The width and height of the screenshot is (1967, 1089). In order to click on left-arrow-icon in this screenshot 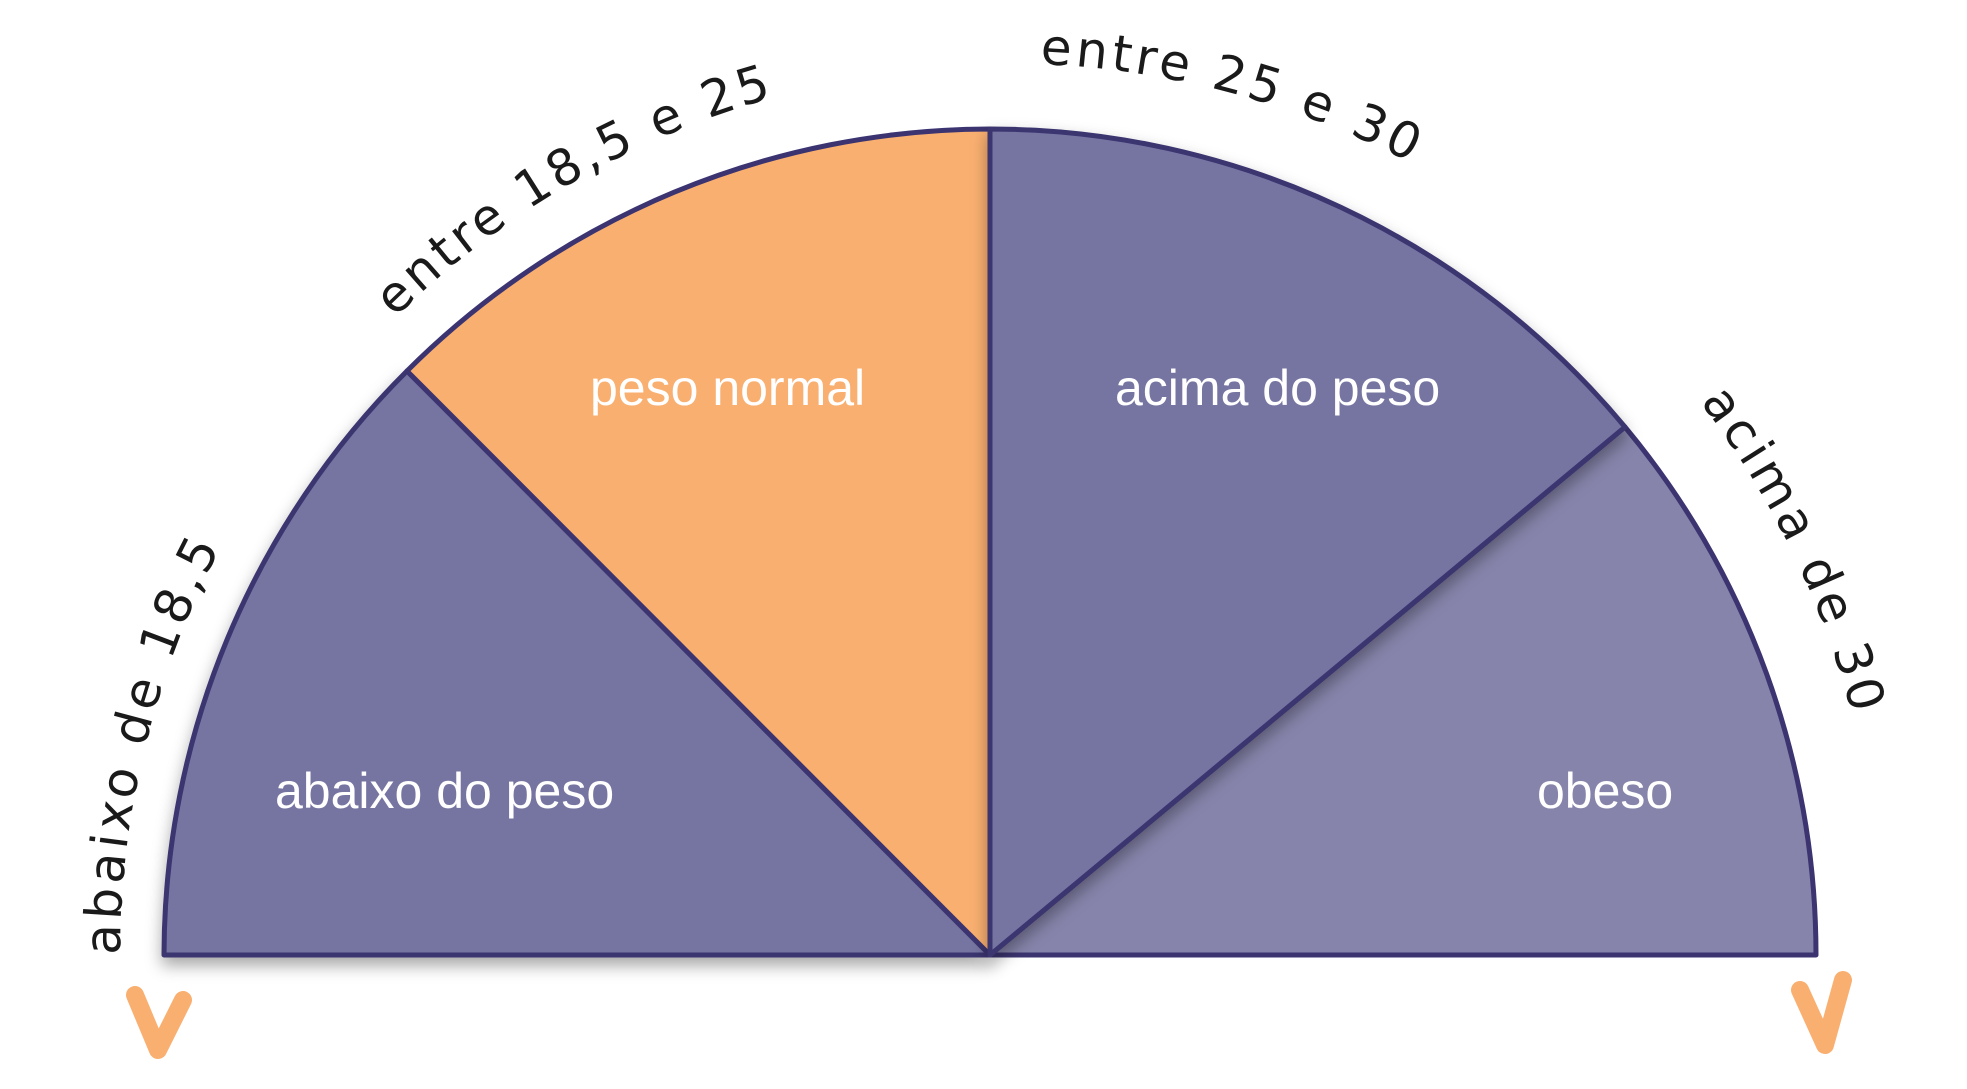, I will do `click(159, 1022)`.